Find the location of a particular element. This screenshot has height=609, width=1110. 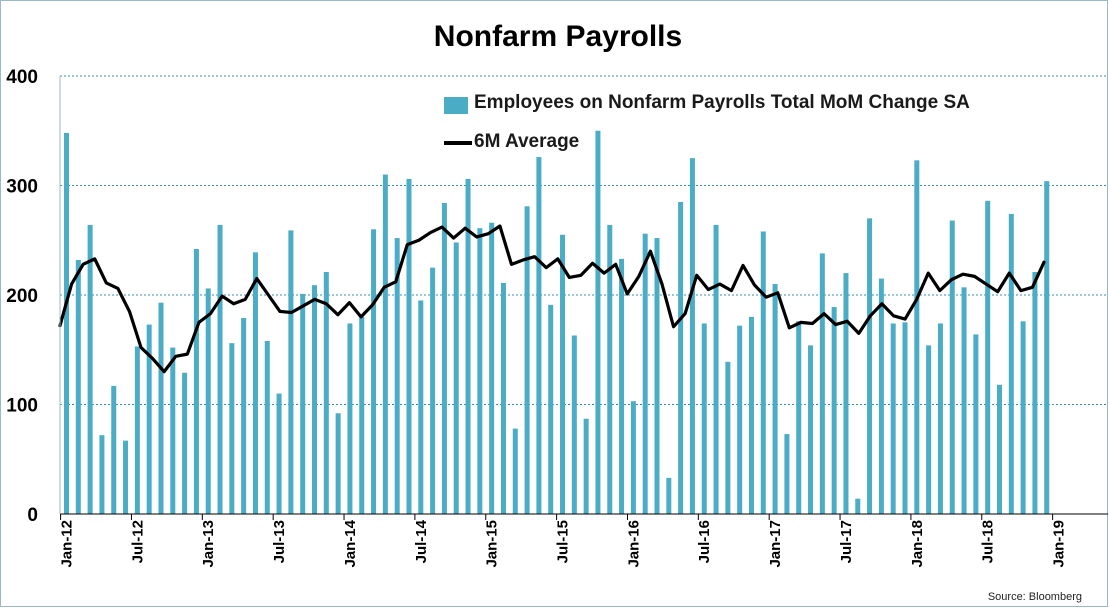

y-tick-label: 300 is located at coordinates (22, 187).